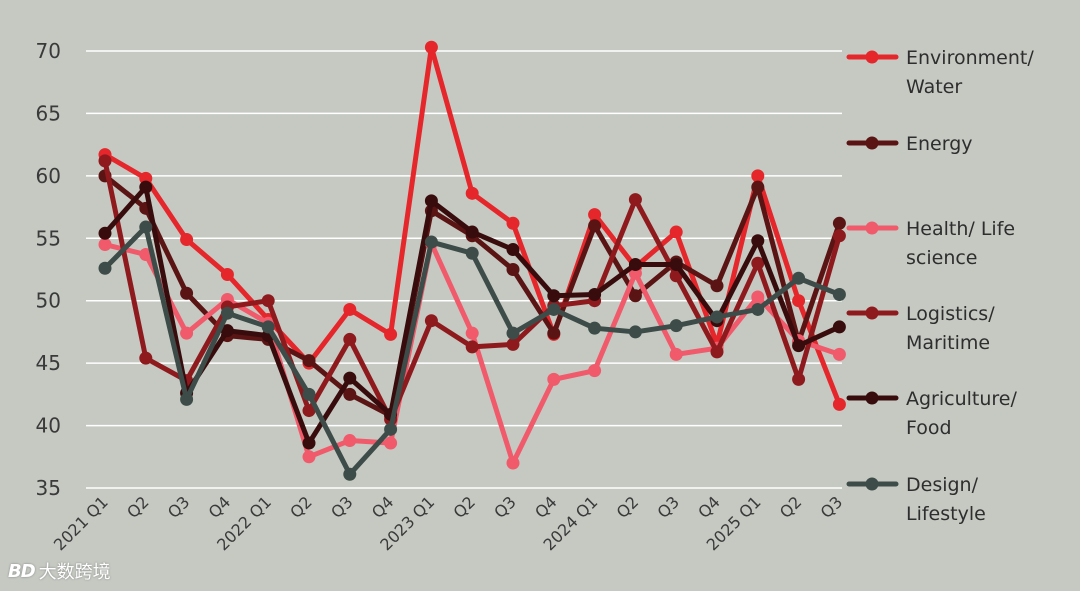  What do you see at coordinates (940, 72) in the screenshot?
I see `legend-item: Environment/Water` at bounding box center [940, 72].